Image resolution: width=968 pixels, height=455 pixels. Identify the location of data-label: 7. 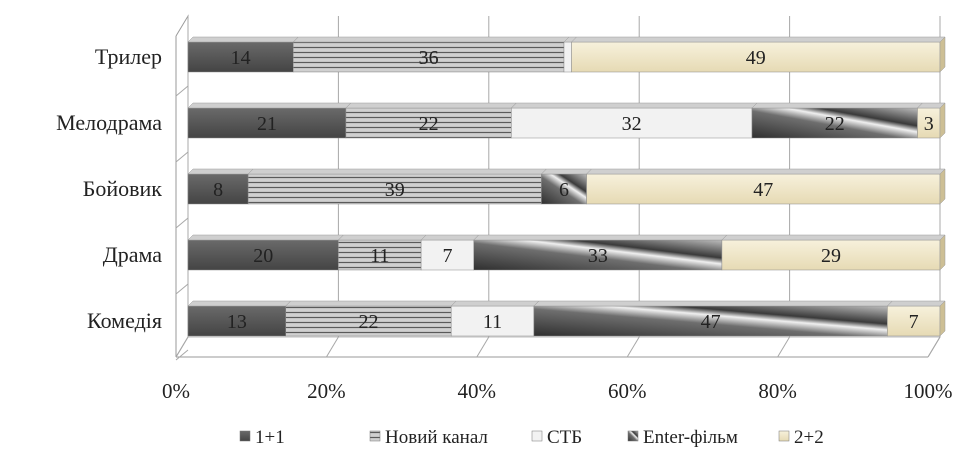
(914, 322).